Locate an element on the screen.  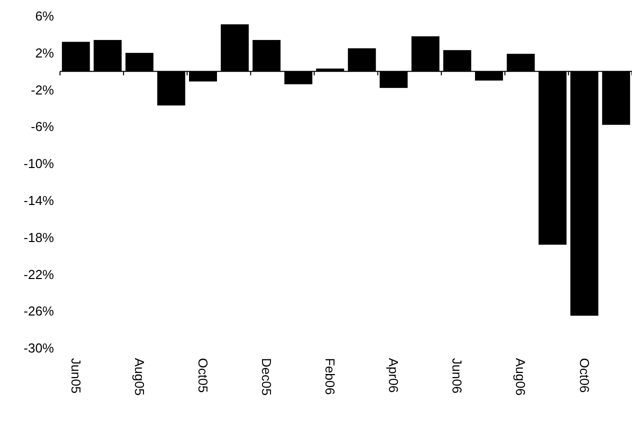
y-tick-label: -22% is located at coordinates (39, 274).